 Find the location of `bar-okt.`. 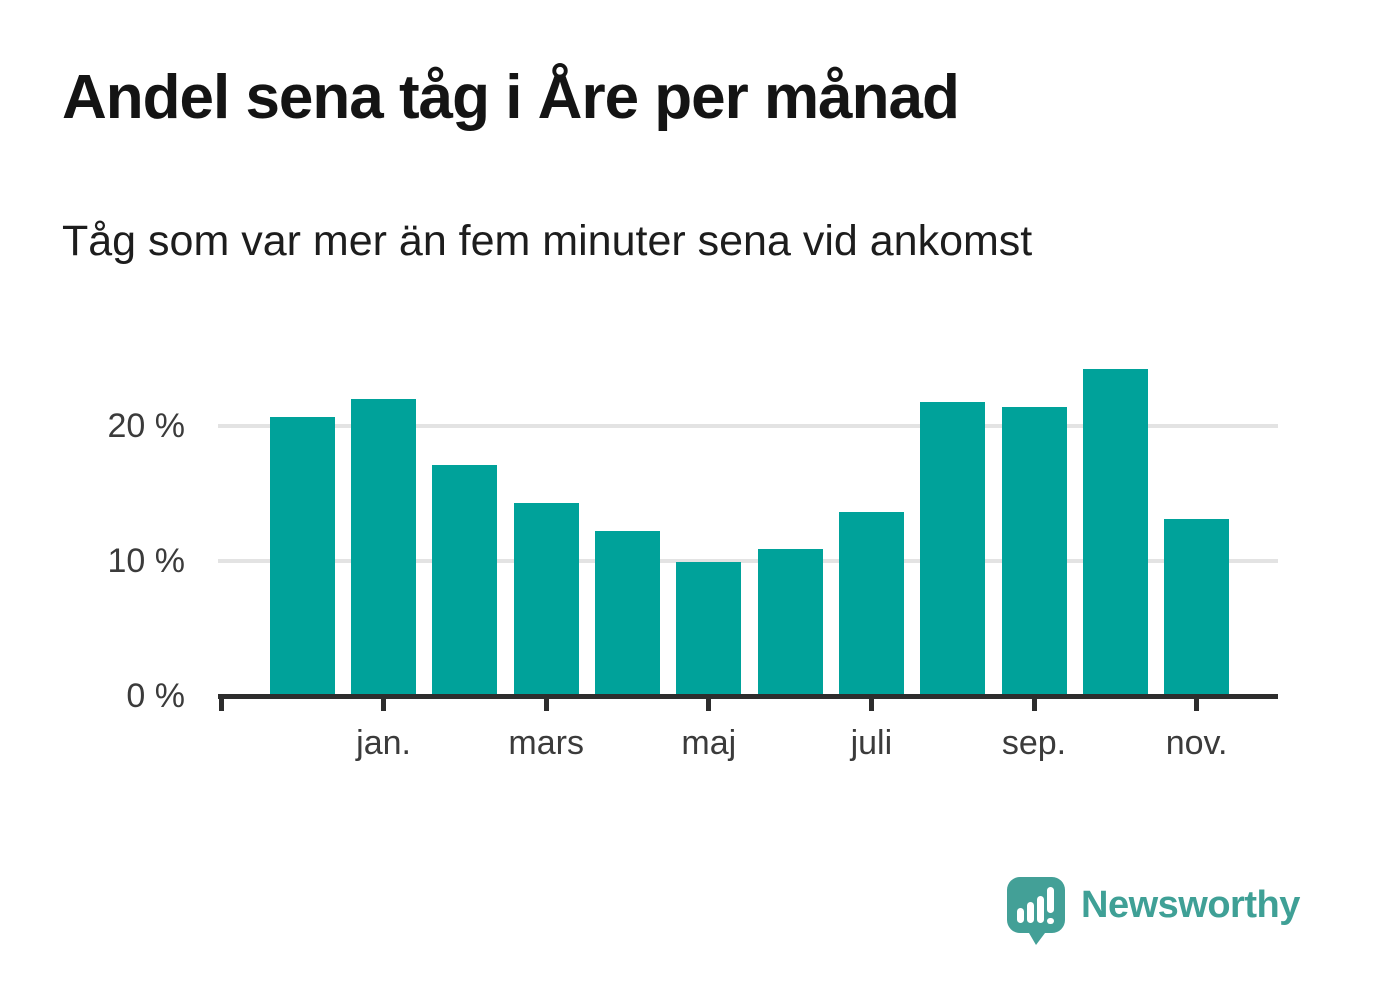

bar-okt. is located at coordinates (1115, 532).